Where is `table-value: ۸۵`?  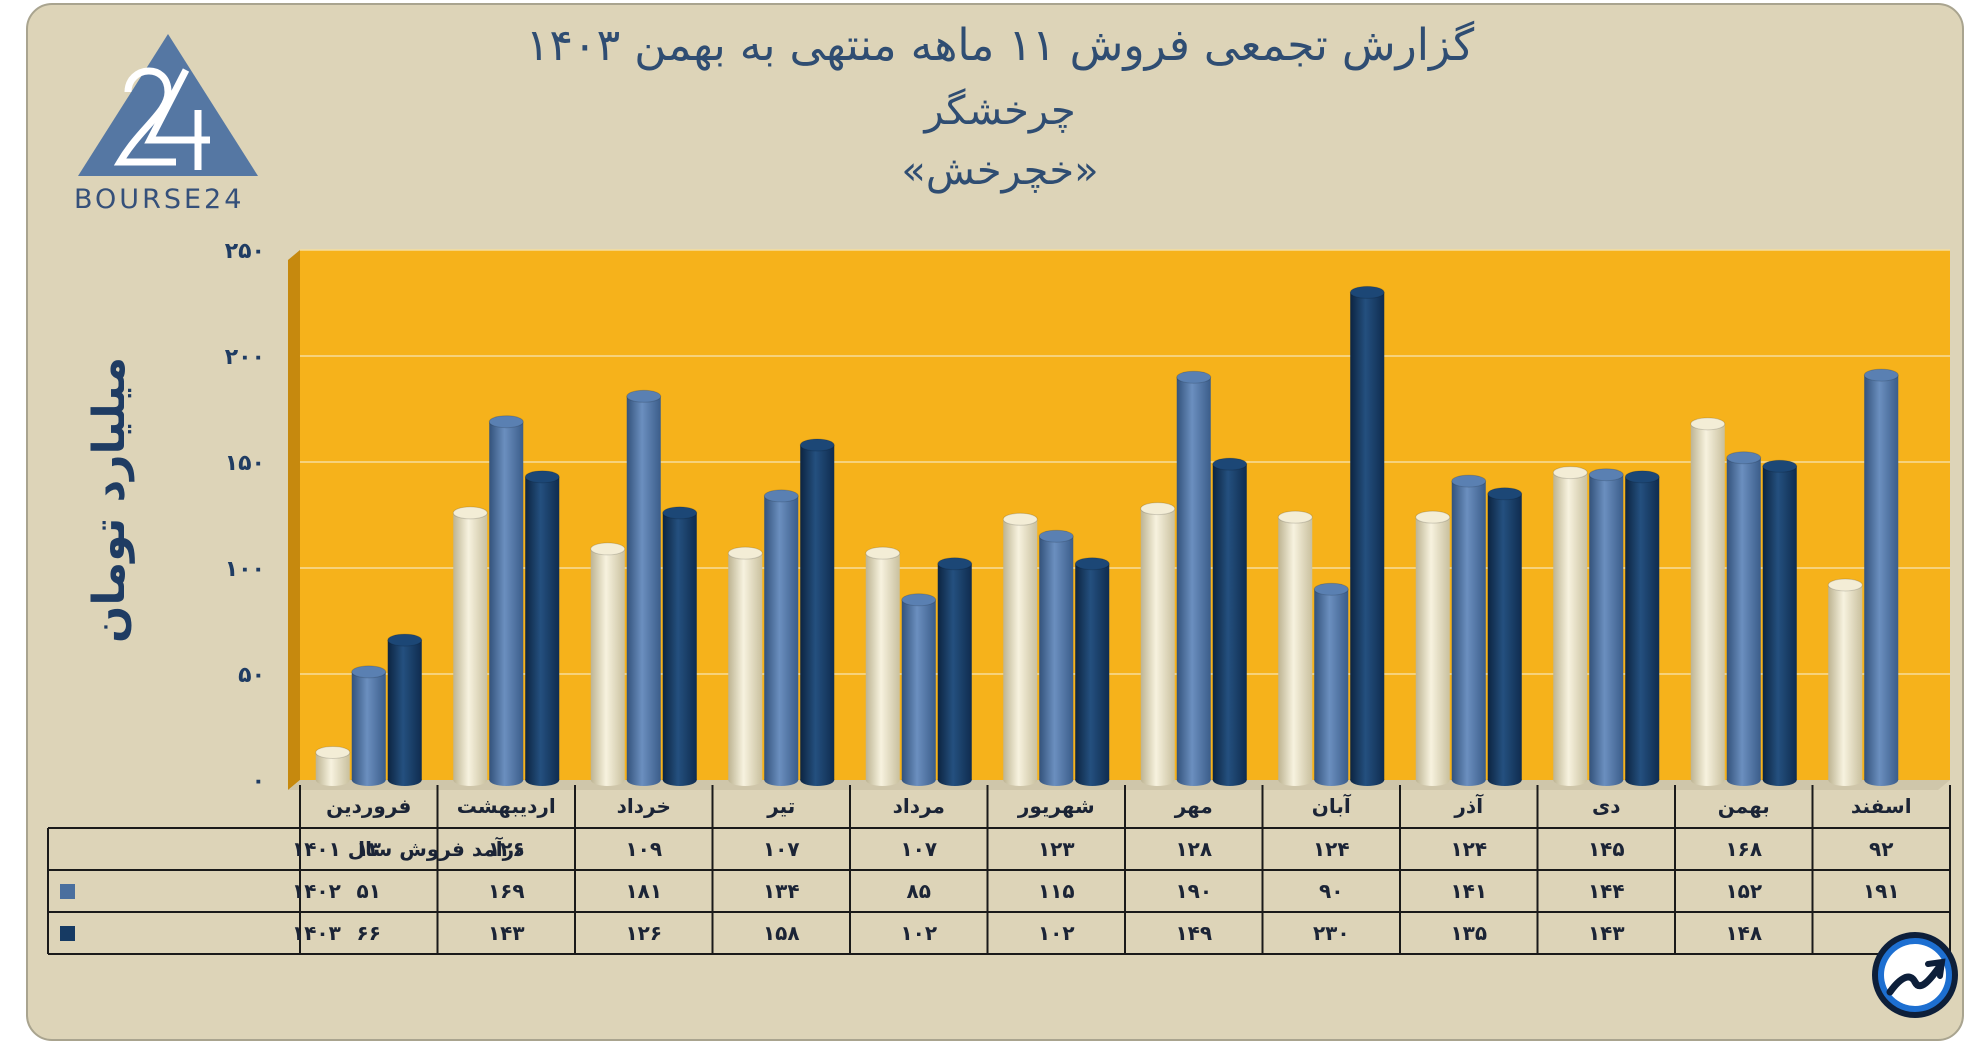
table-value: ۸۵ is located at coordinates (919, 891).